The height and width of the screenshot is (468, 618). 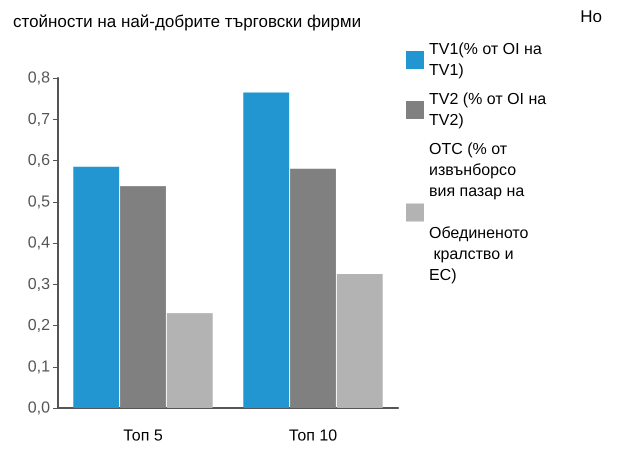 I want to click on y-tick-label: 0,0, so click(x=39, y=408).